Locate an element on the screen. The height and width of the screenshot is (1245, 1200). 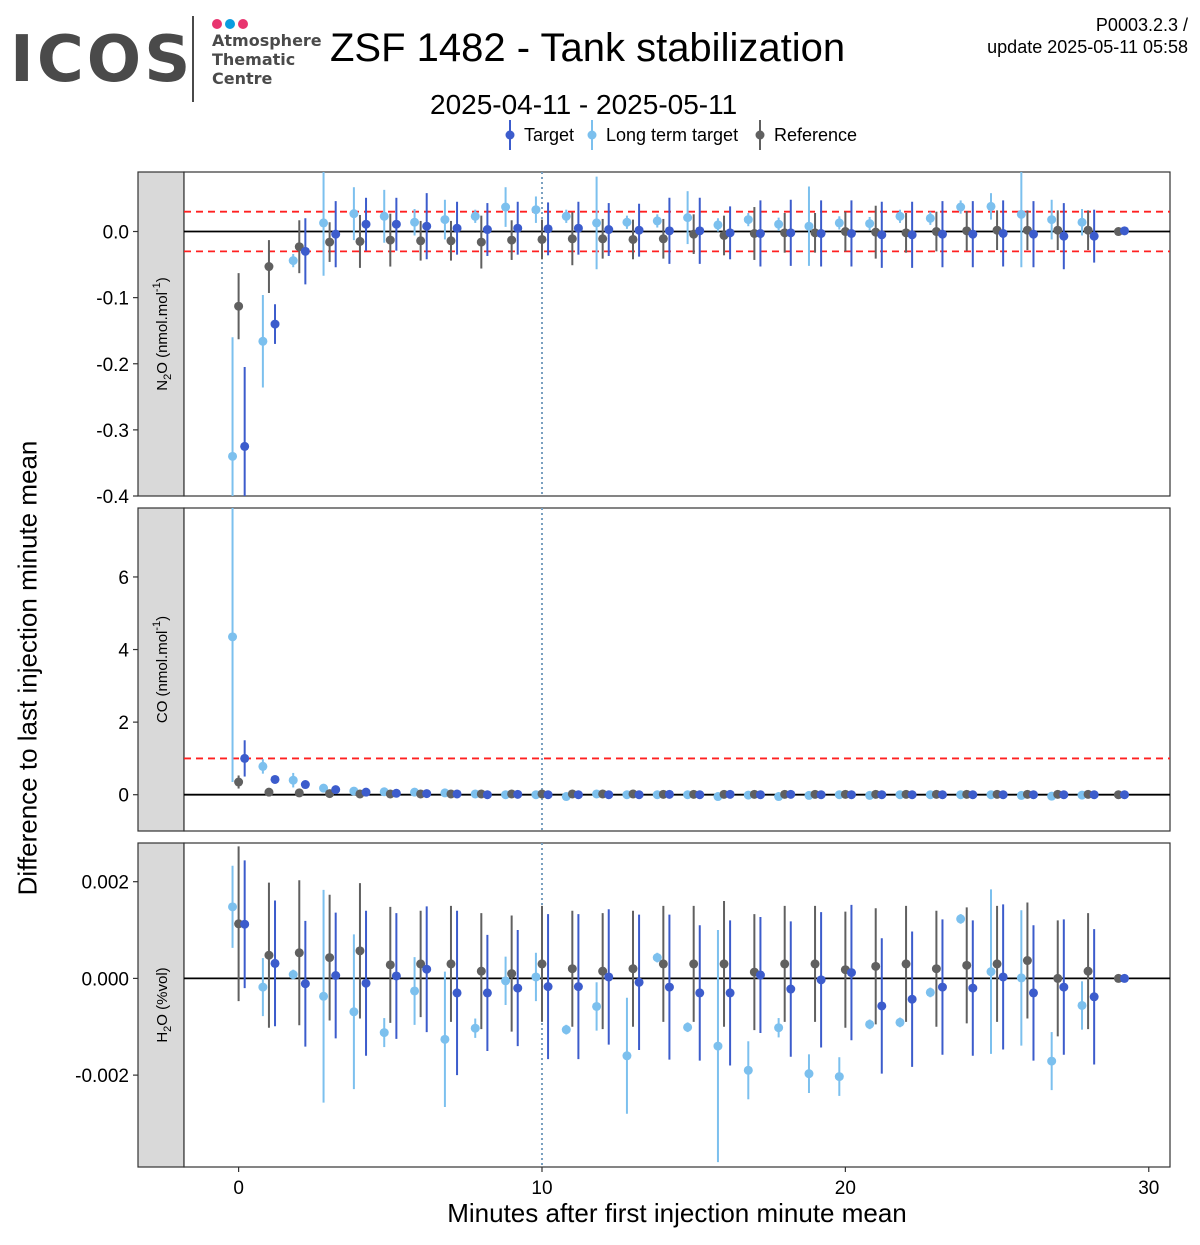
series-reference is located at coordinates (678, 941).